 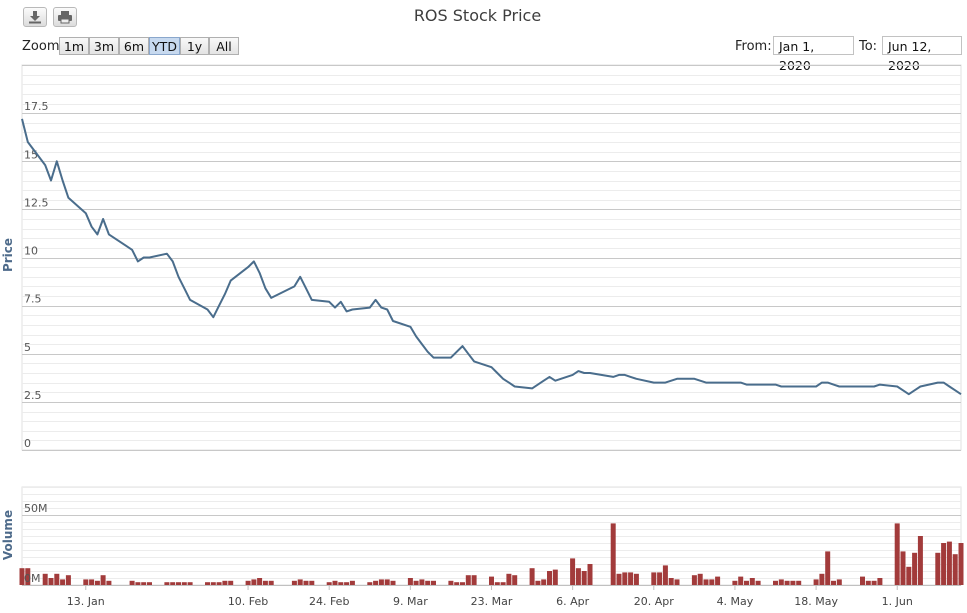 What do you see at coordinates (897, 601) in the screenshot?
I see `x-tick-label: 1. Jun` at bounding box center [897, 601].